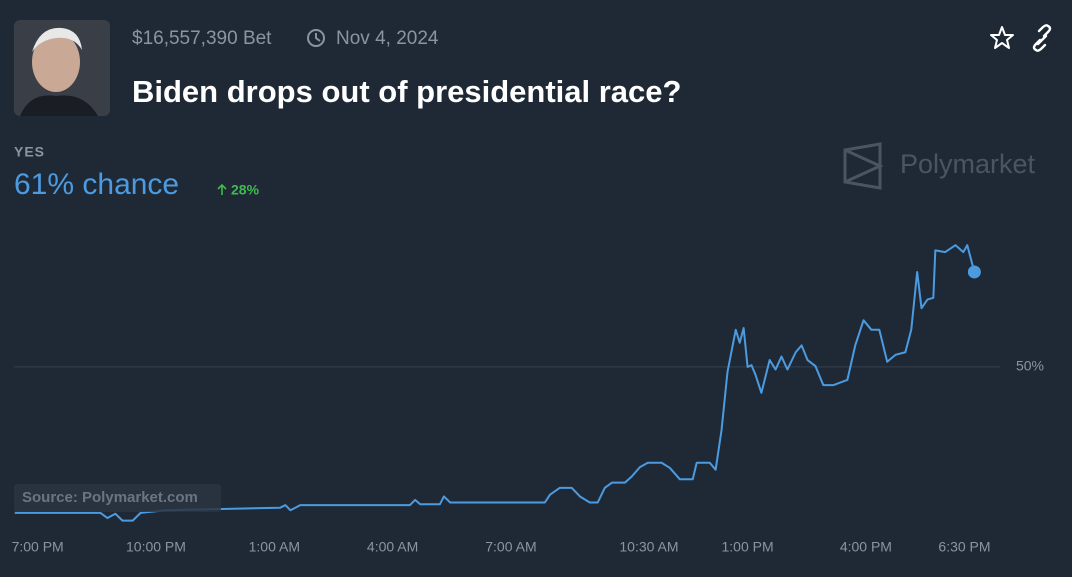  What do you see at coordinates (968, 164) in the screenshot?
I see `brand-name: Polymarket` at bounding box center [968, 164].